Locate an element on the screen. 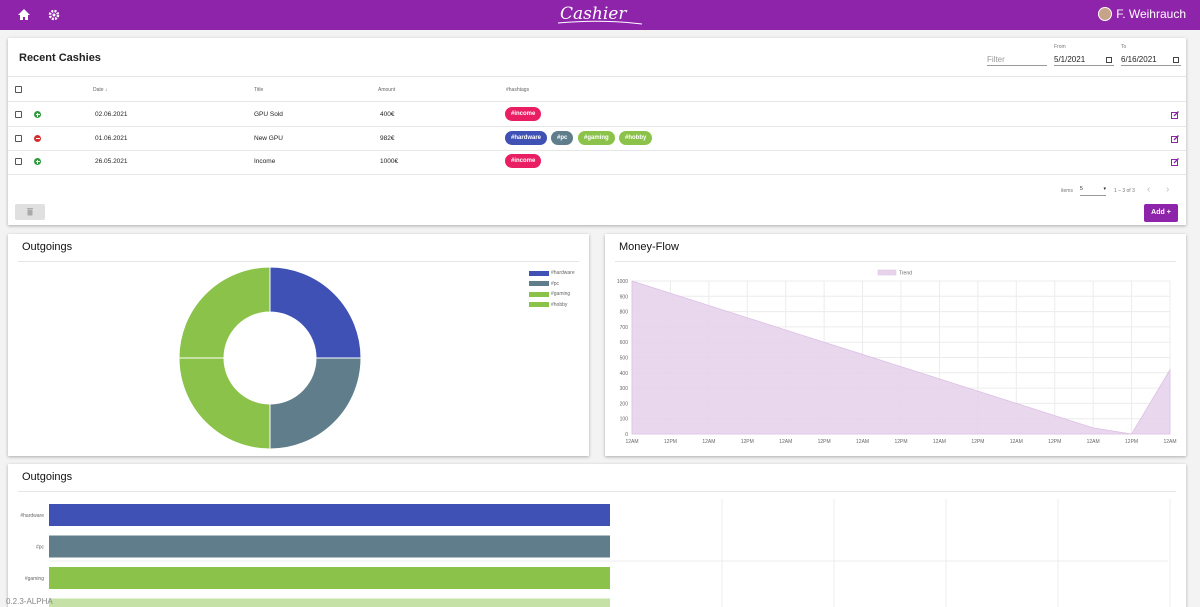  hashtag-chip: #gaming is located at coordinates (596, 138).